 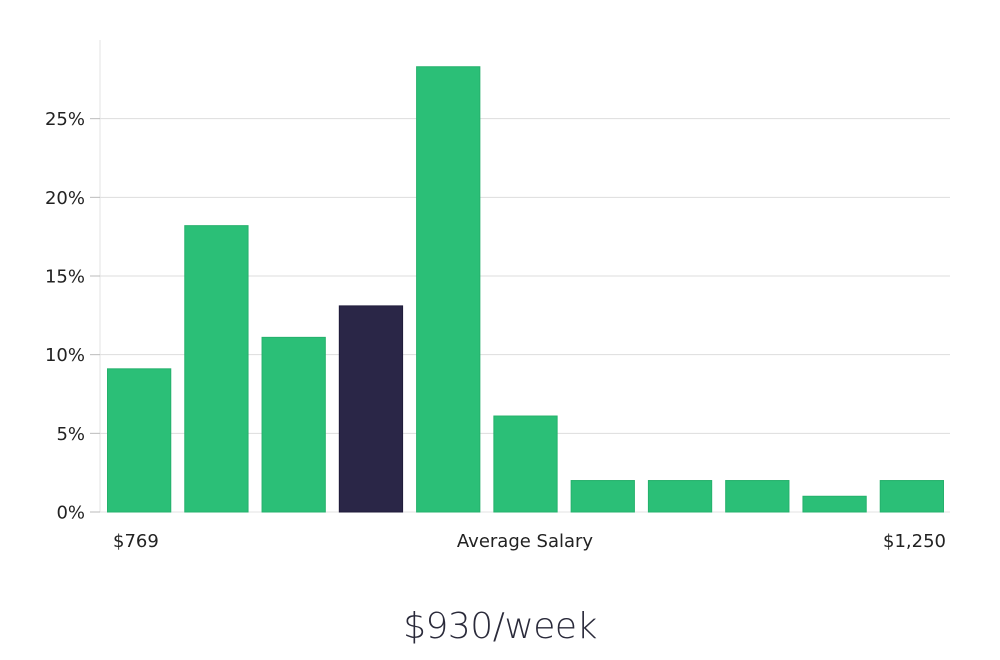 I want to click on y-tick-labels: 0% 5% 10% 15% 20% 25%, so click(x=72, y=316).